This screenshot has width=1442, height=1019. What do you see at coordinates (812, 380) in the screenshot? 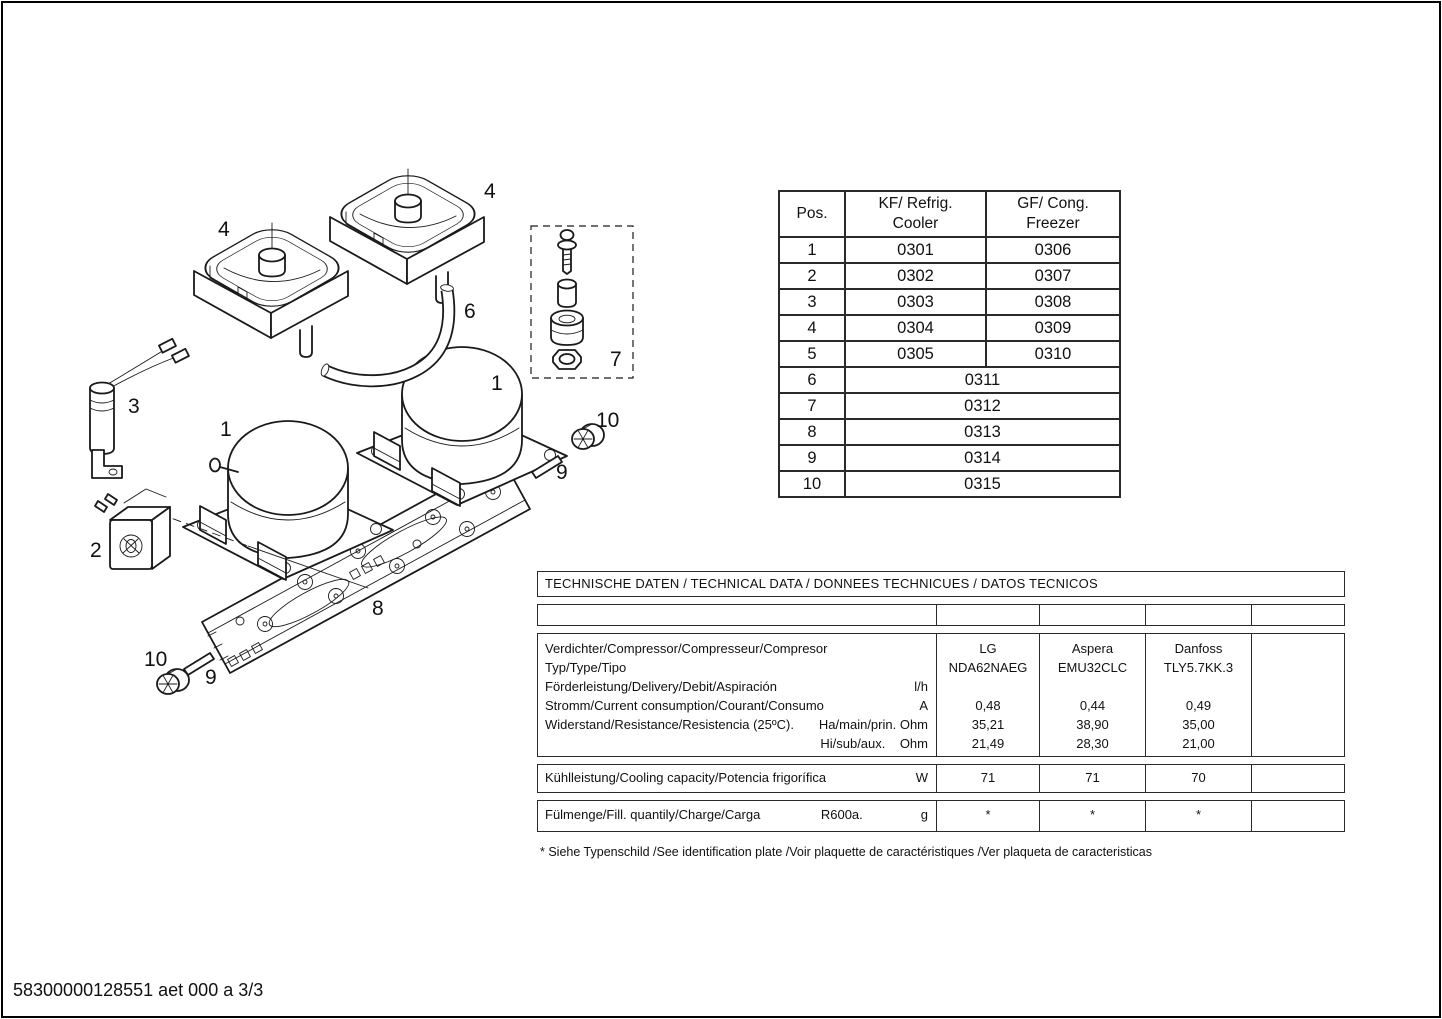
I see `pos-cell: 6` at bounding box center [812, 380].